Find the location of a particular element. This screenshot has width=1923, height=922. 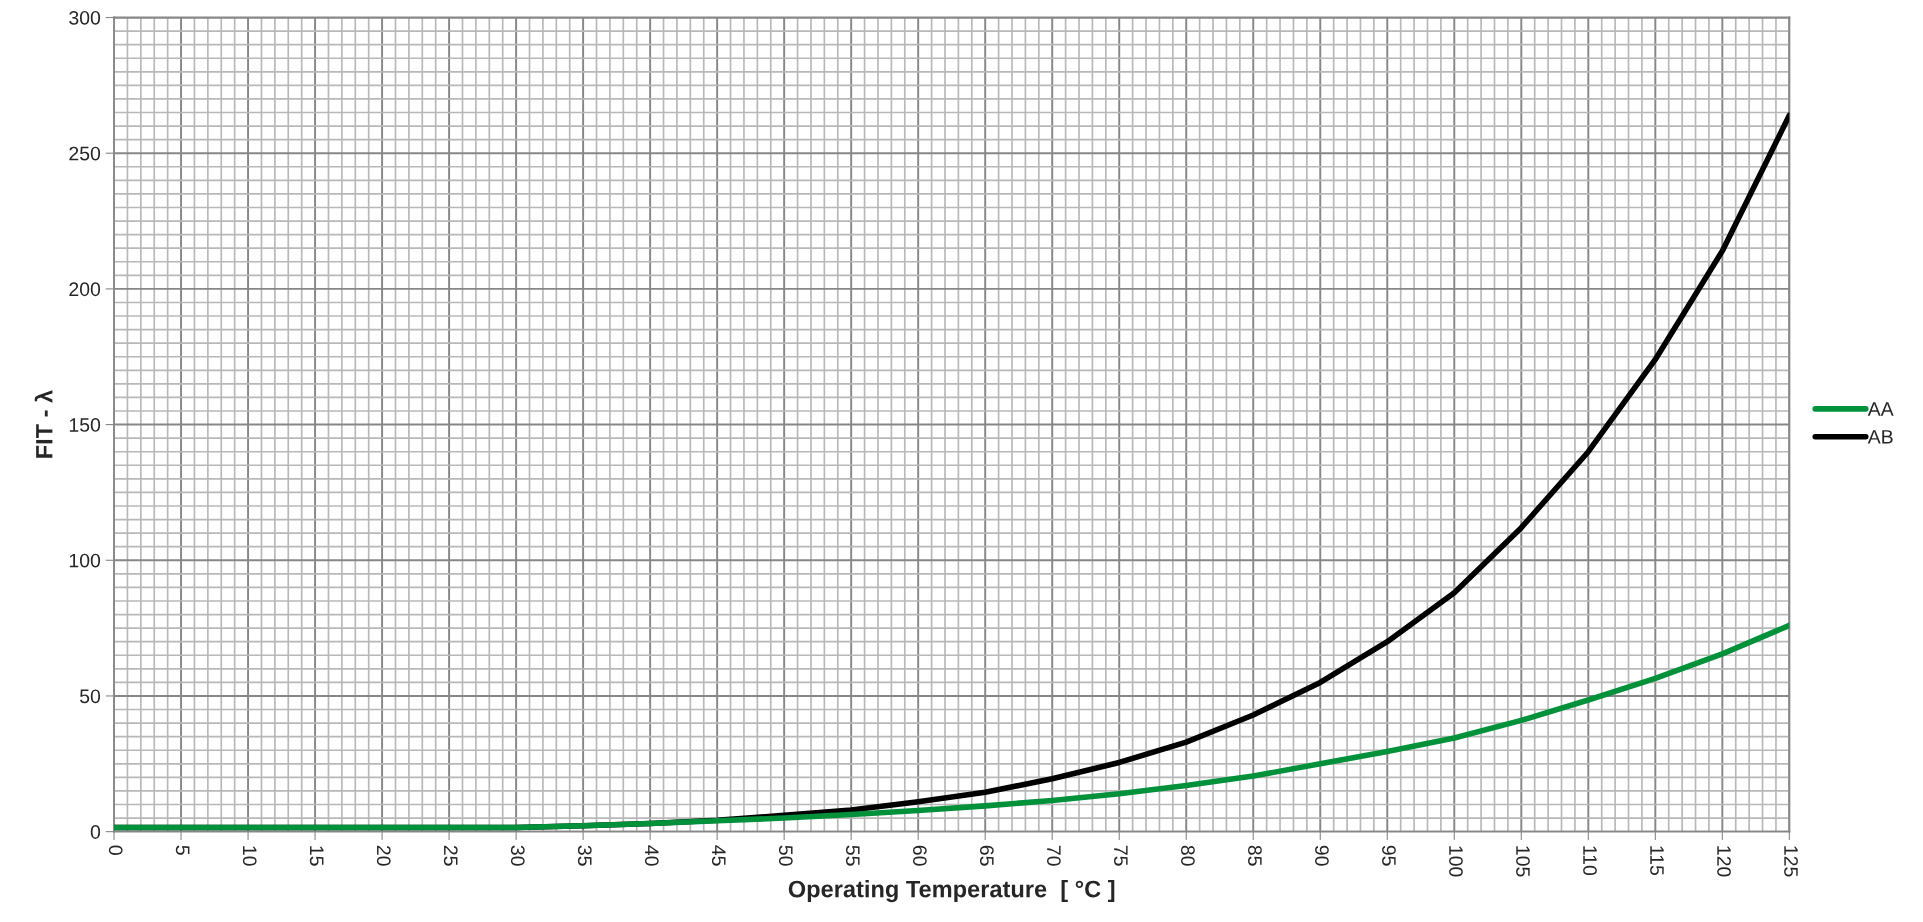

x-tick-label: 30 is located at coordinates (517, 855).